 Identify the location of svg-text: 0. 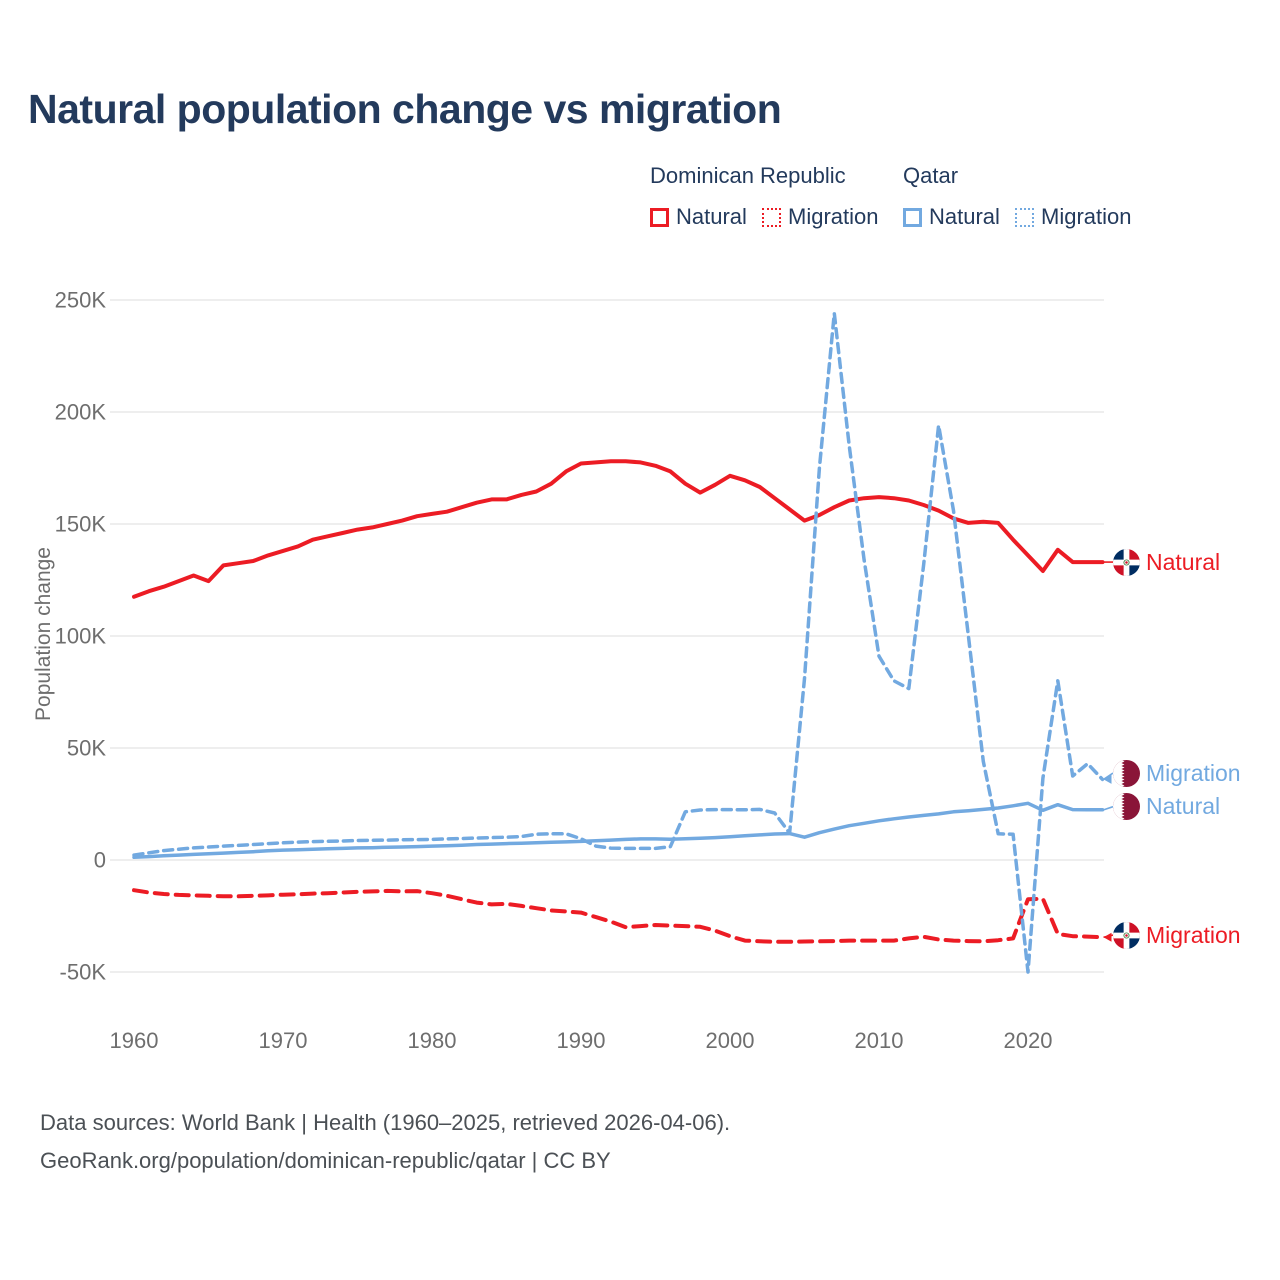
(100, 860).